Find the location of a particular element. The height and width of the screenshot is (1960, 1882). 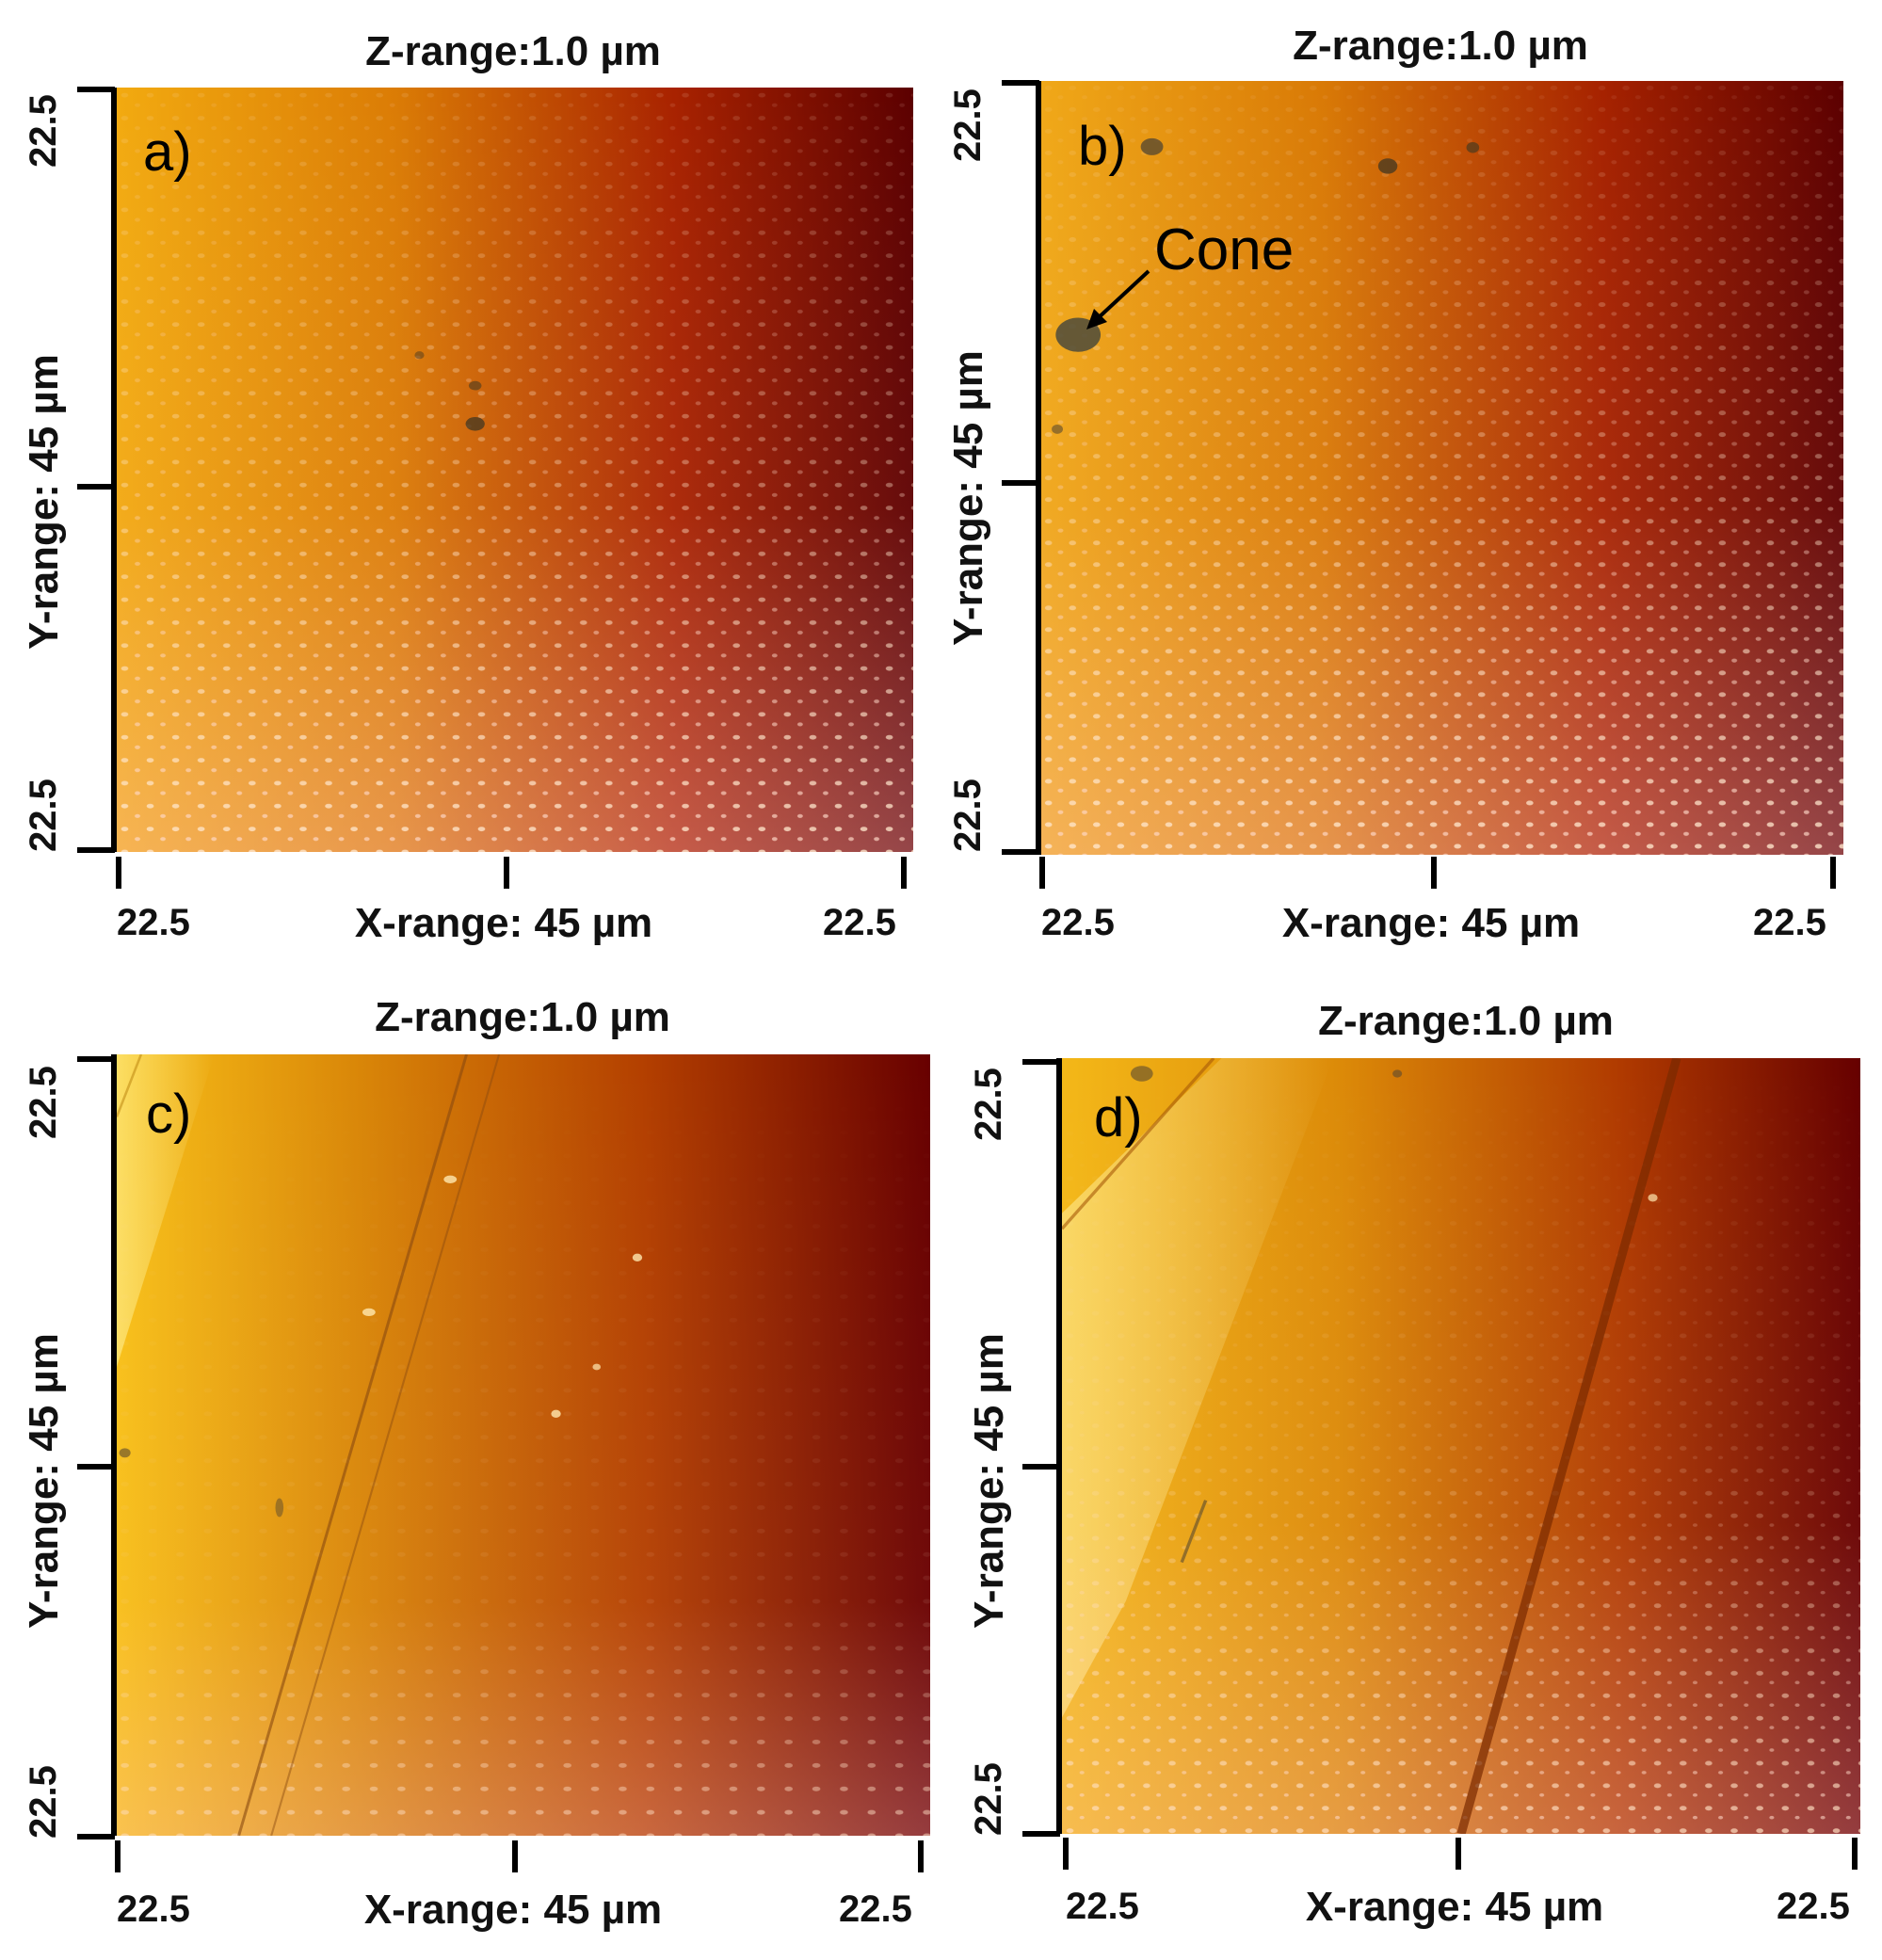

panel-letter-d: d) is located at coordinates (1118, 1118).